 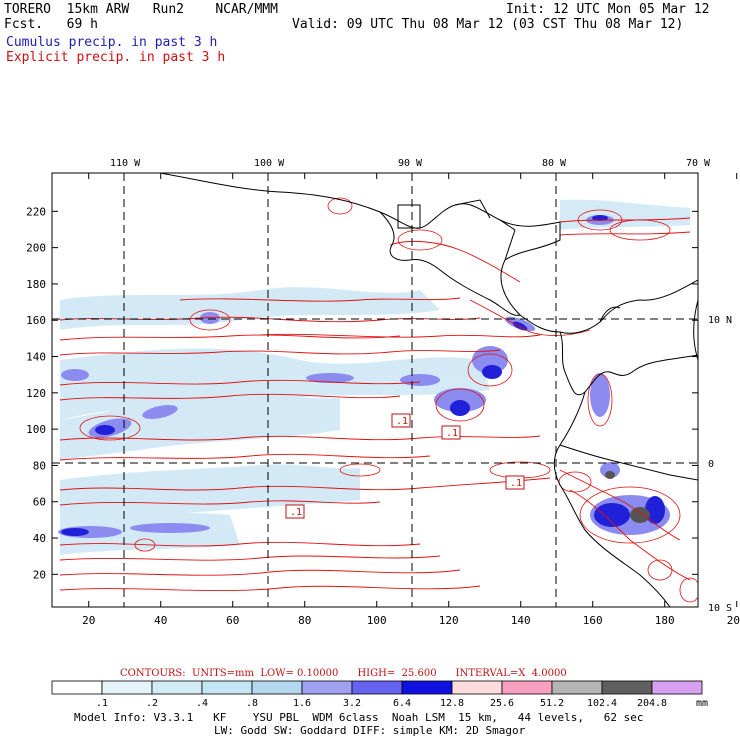 I want to click on y-tick-label: 180, so click(x=36, y=284).